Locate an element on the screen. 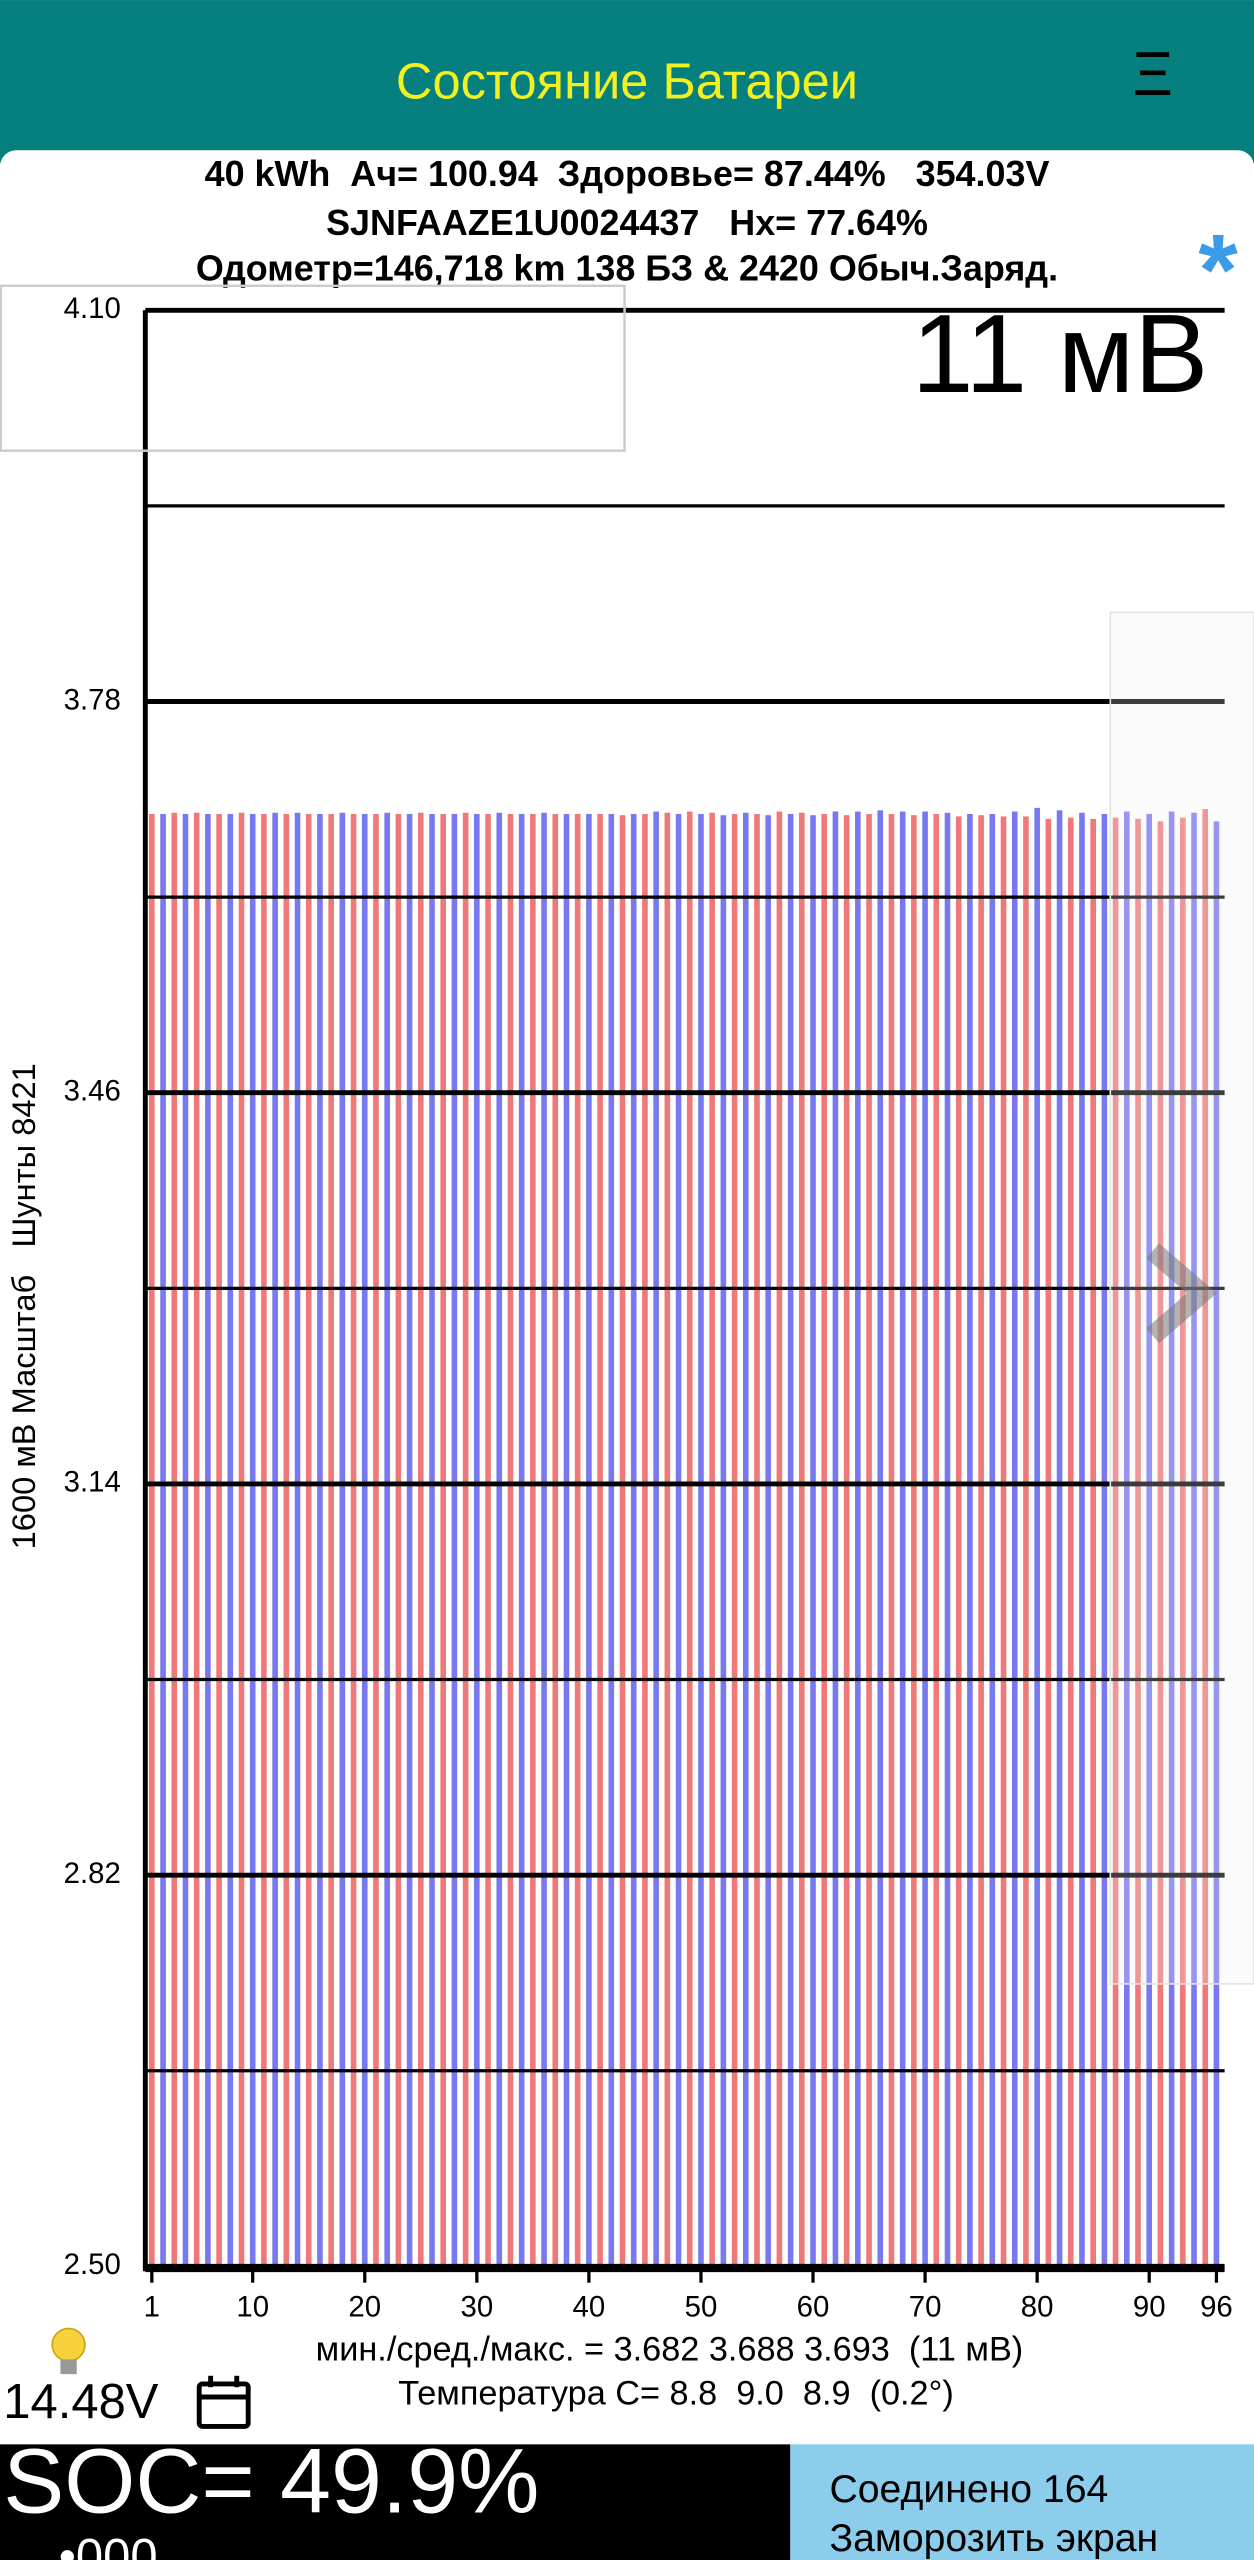 The image size is (1254, 2560). y-tick-label: 3.14 is located at coordinates (92, 1482).